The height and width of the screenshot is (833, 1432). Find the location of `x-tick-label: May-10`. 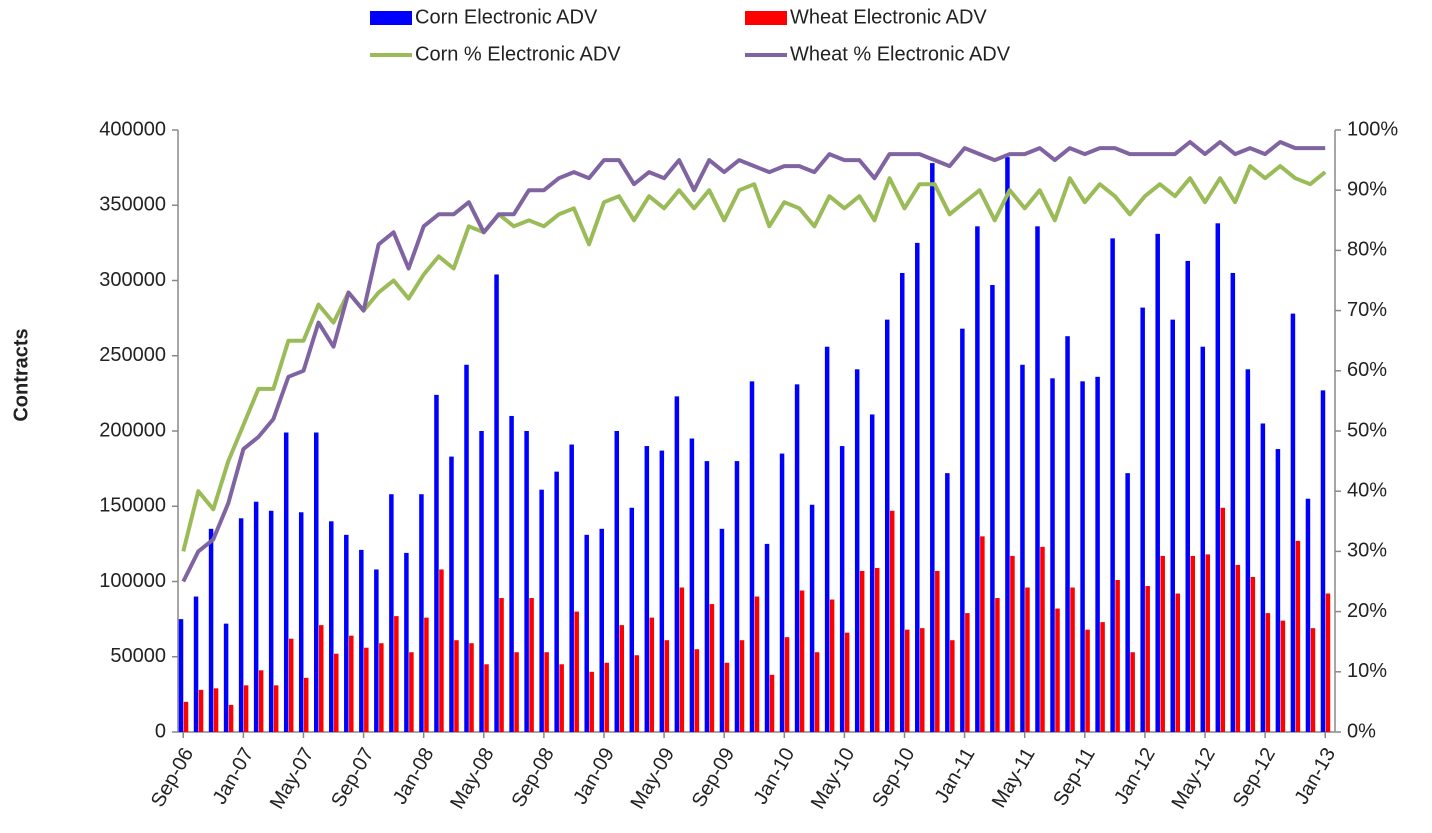

x-tick-label: May-10 is located at coordinates (833, 778).